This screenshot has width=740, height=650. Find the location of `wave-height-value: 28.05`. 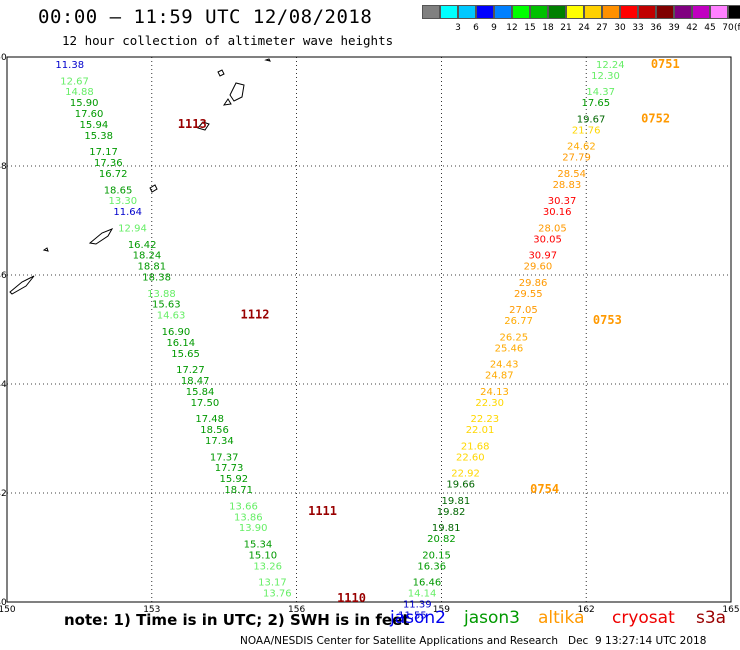

wave-height-value: 28.05 is located at coordinates (552, 228).